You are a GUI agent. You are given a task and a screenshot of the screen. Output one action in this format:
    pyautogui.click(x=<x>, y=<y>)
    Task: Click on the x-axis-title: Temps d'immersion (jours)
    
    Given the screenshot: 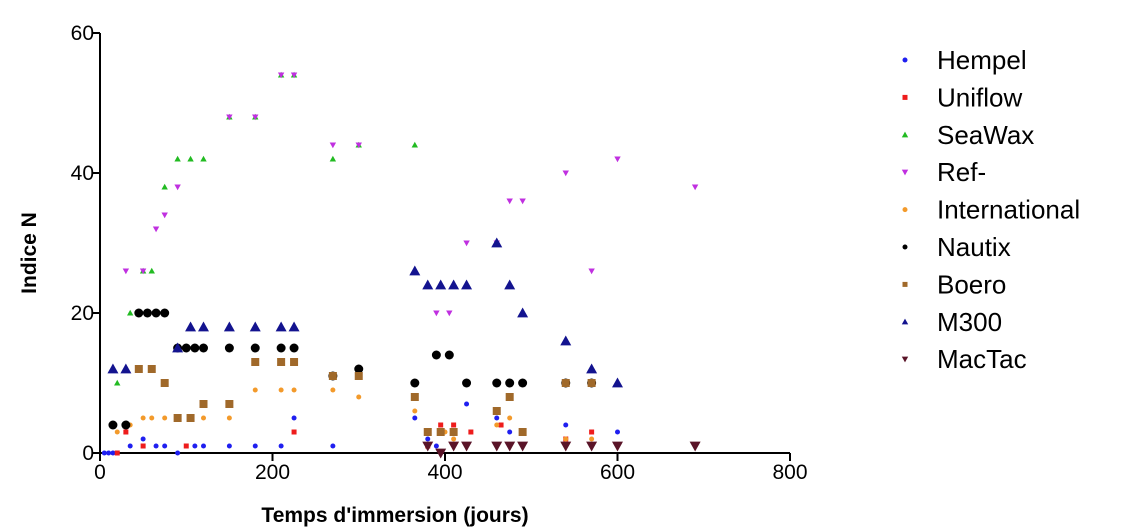 What is the action you would take?
    pyautogui.click(x=394, y=515)
    